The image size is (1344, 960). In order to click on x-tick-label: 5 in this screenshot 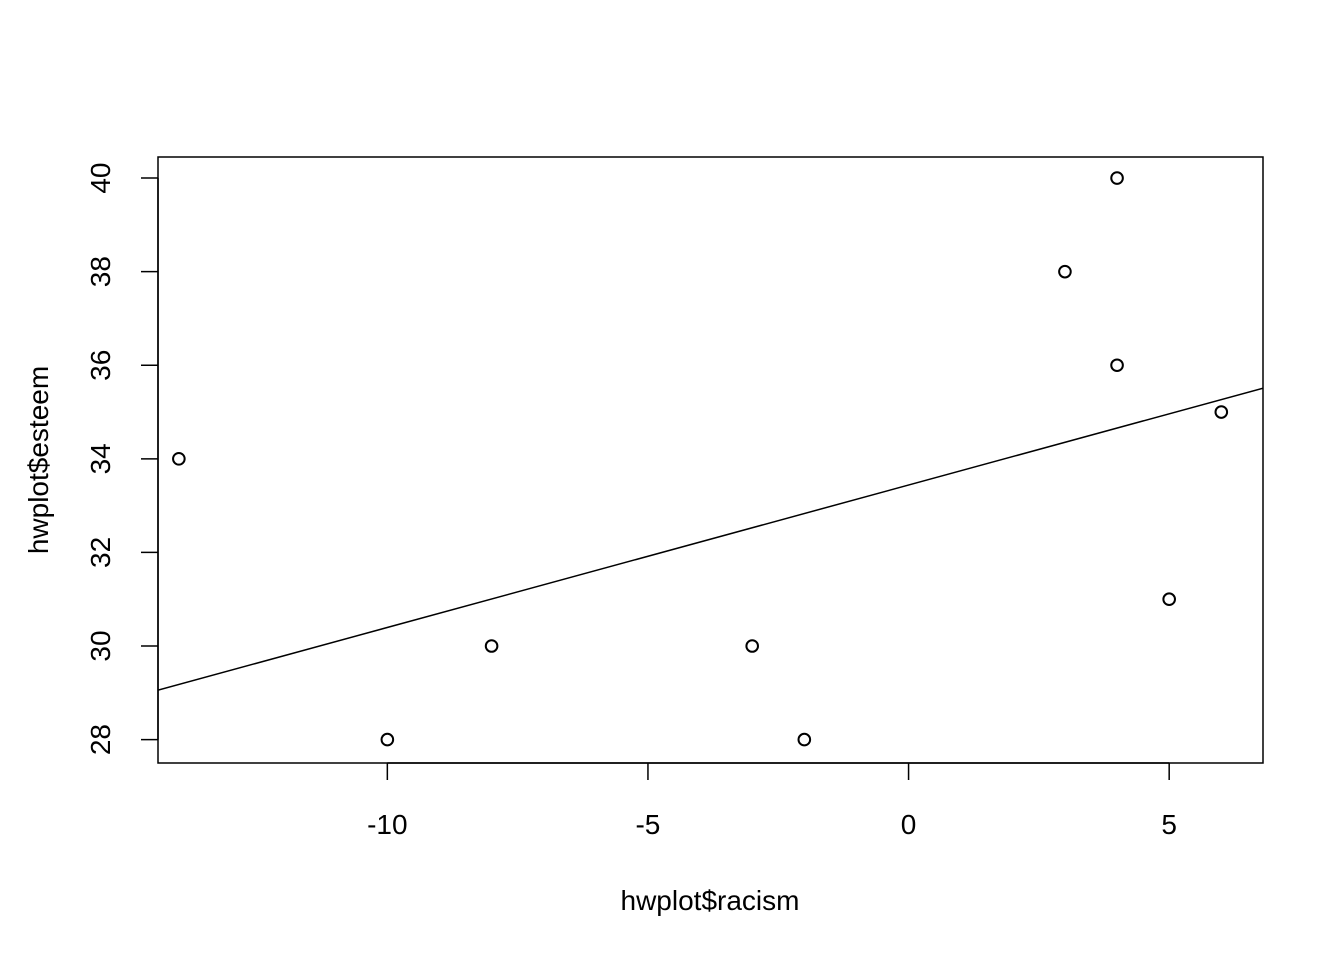, I will do `click(1169, 824)`.